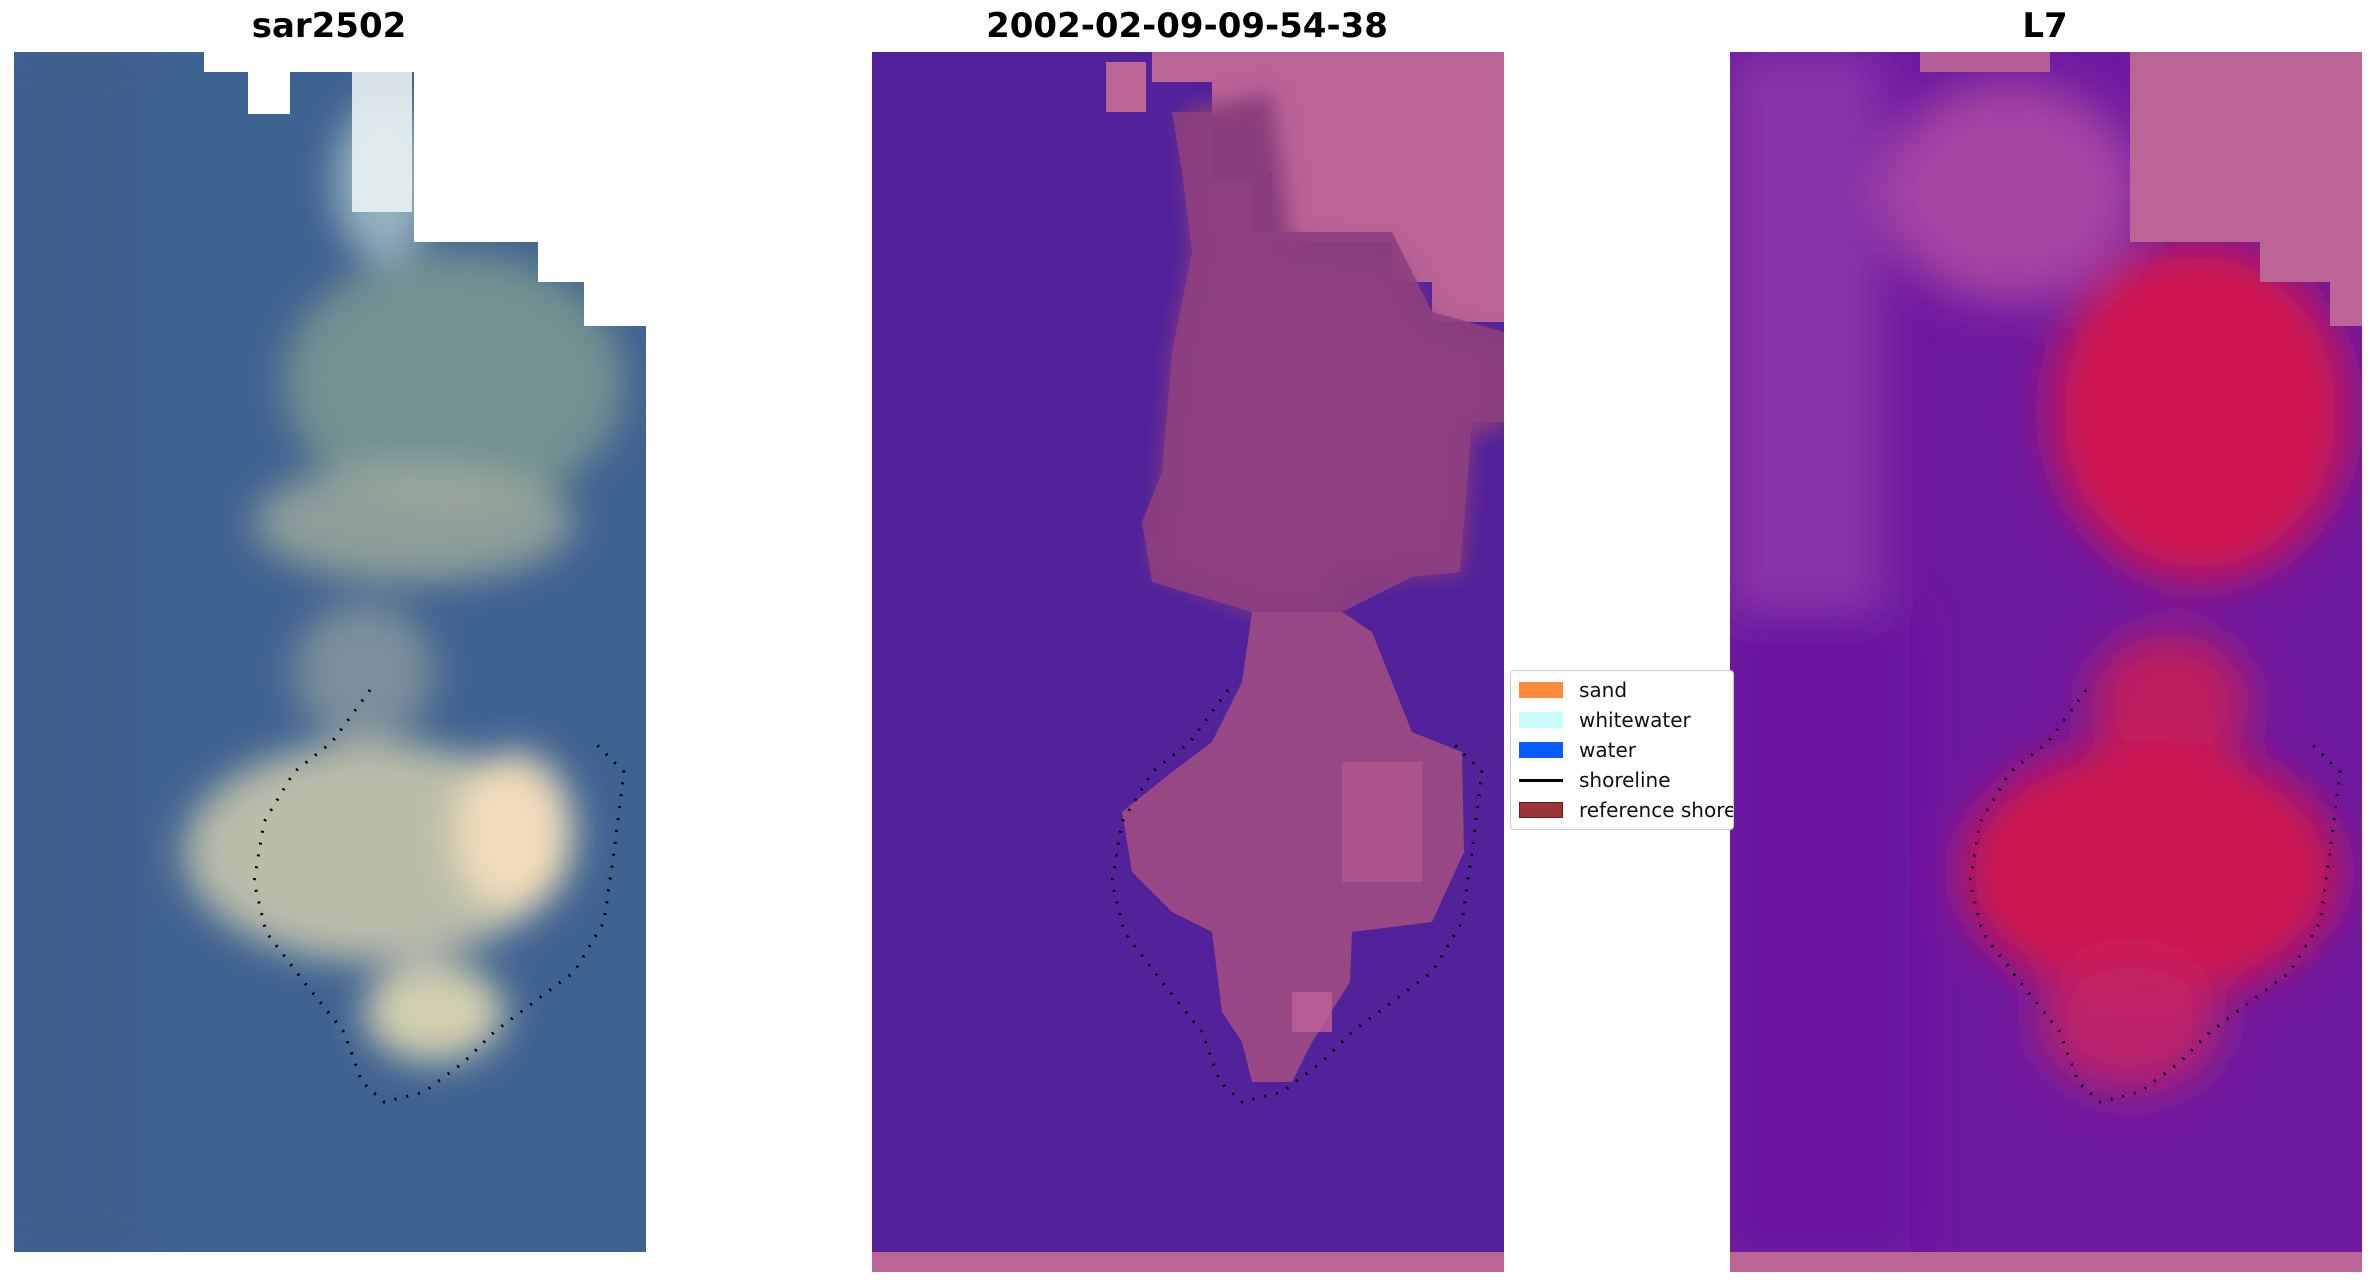 The image size is (2373, 1283). What do you see at coordinates (1607, 750) in the screenshot?
I see `legend-label-water: water` at bounding box center [1607, 750].